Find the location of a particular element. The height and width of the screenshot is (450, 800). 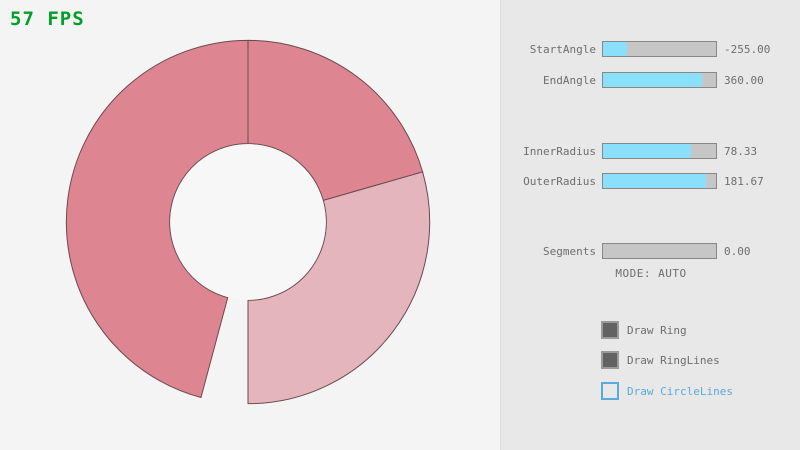

slider-value-start-angle: -255.00 is located at coordinates (747, 49).